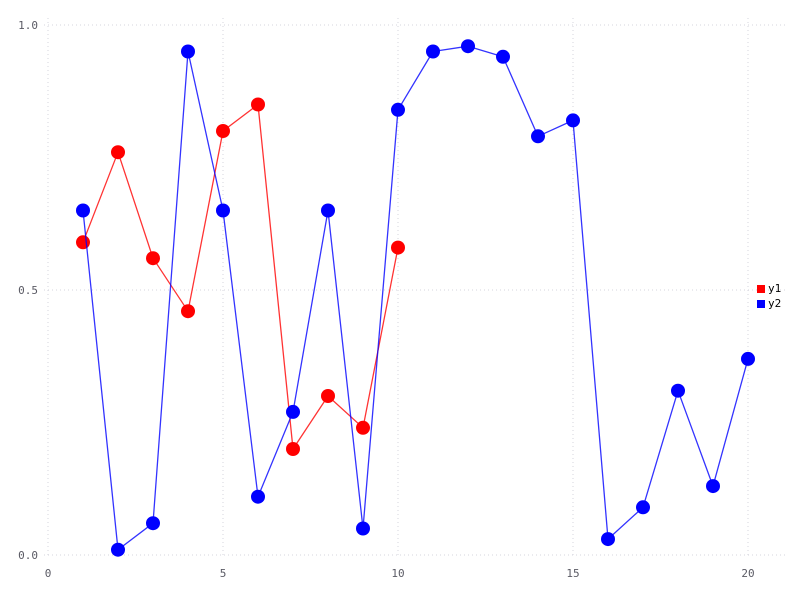  Describe the element at coordinates (28, 290) in the screenshot. I see `y-tick-label: 0.5` at that location.